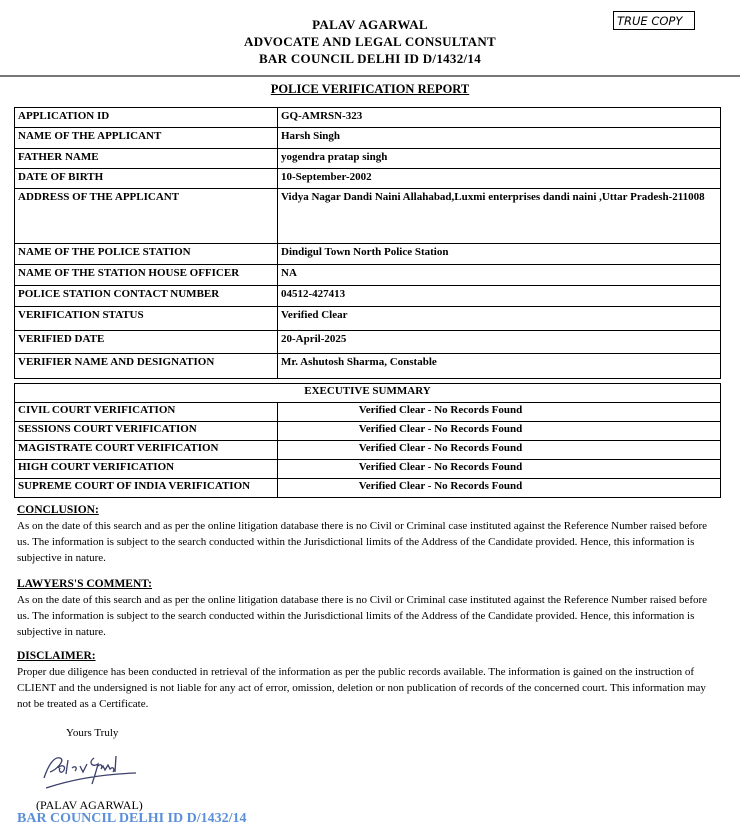  I want to click on detail-label: NAME OF THE POLICE STATION, so click(146, 254).